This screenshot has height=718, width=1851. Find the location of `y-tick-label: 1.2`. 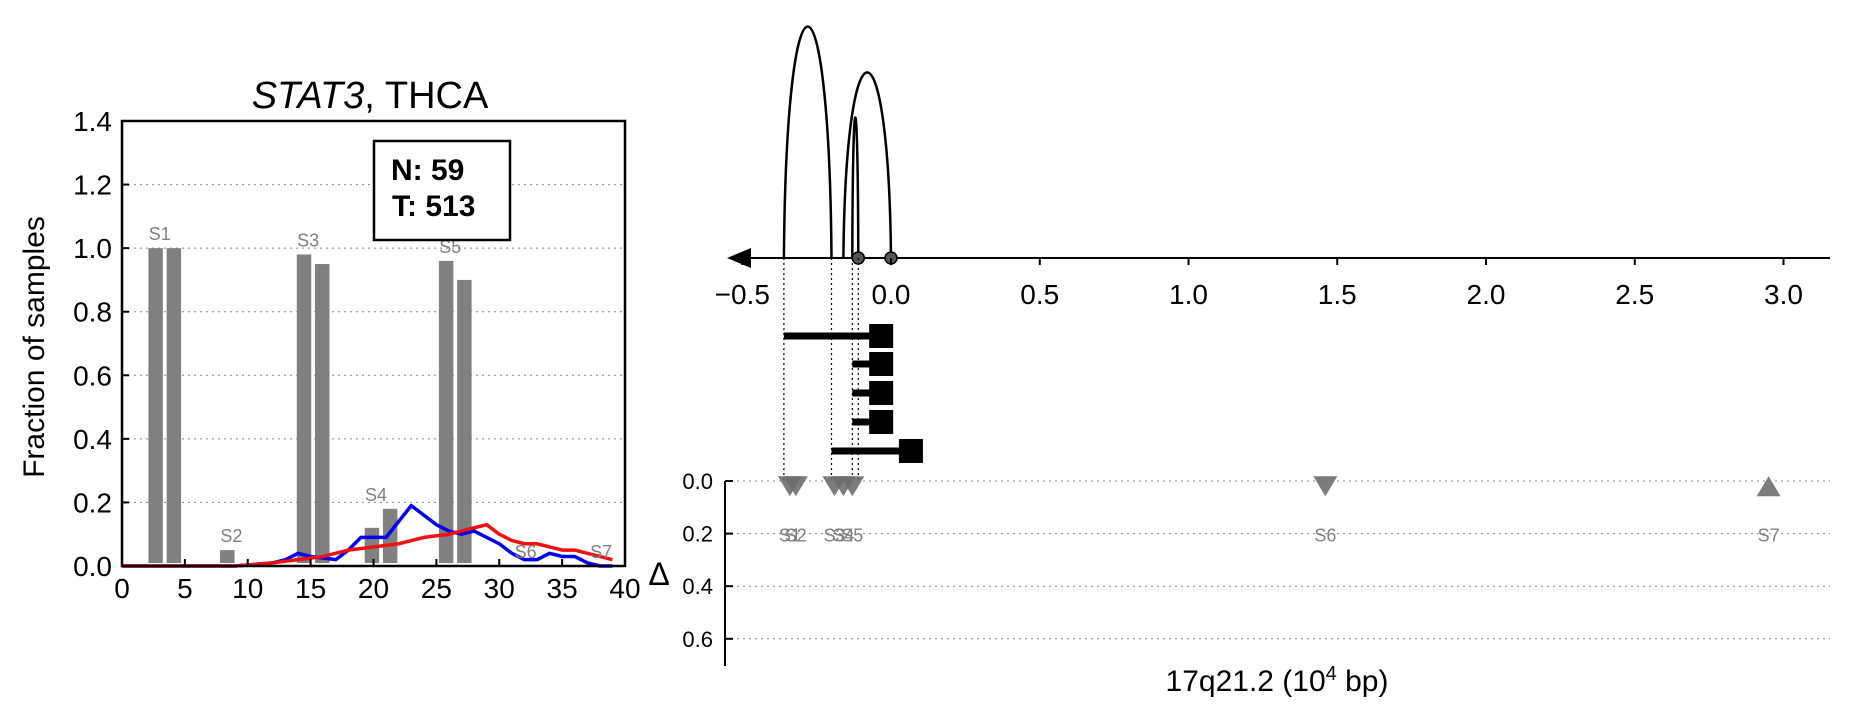

y-tick-label: 1.2 is located at coordinates (92, 185).